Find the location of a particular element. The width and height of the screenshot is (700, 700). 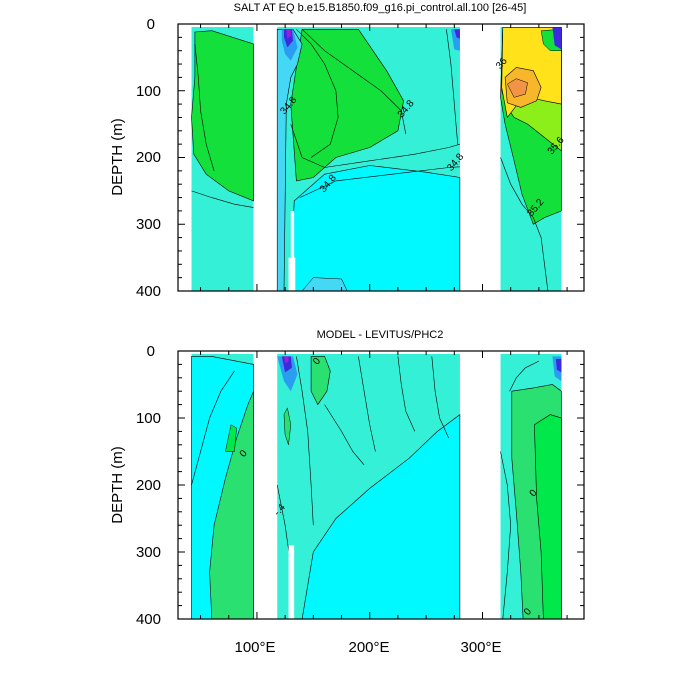

negative-anomaly-region is located at coordinates (381, 516).